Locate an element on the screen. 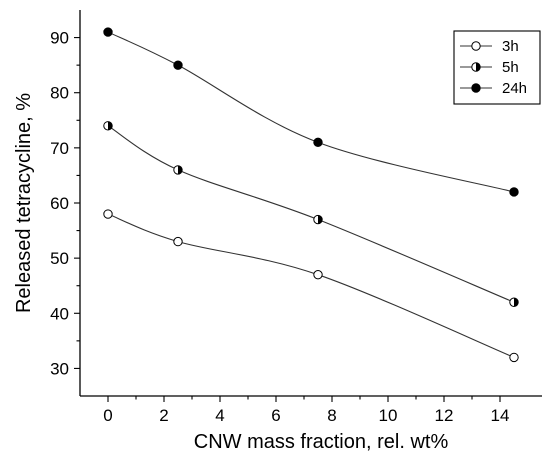  legend-label-24h: 24h is located at coordinates (514, 88).